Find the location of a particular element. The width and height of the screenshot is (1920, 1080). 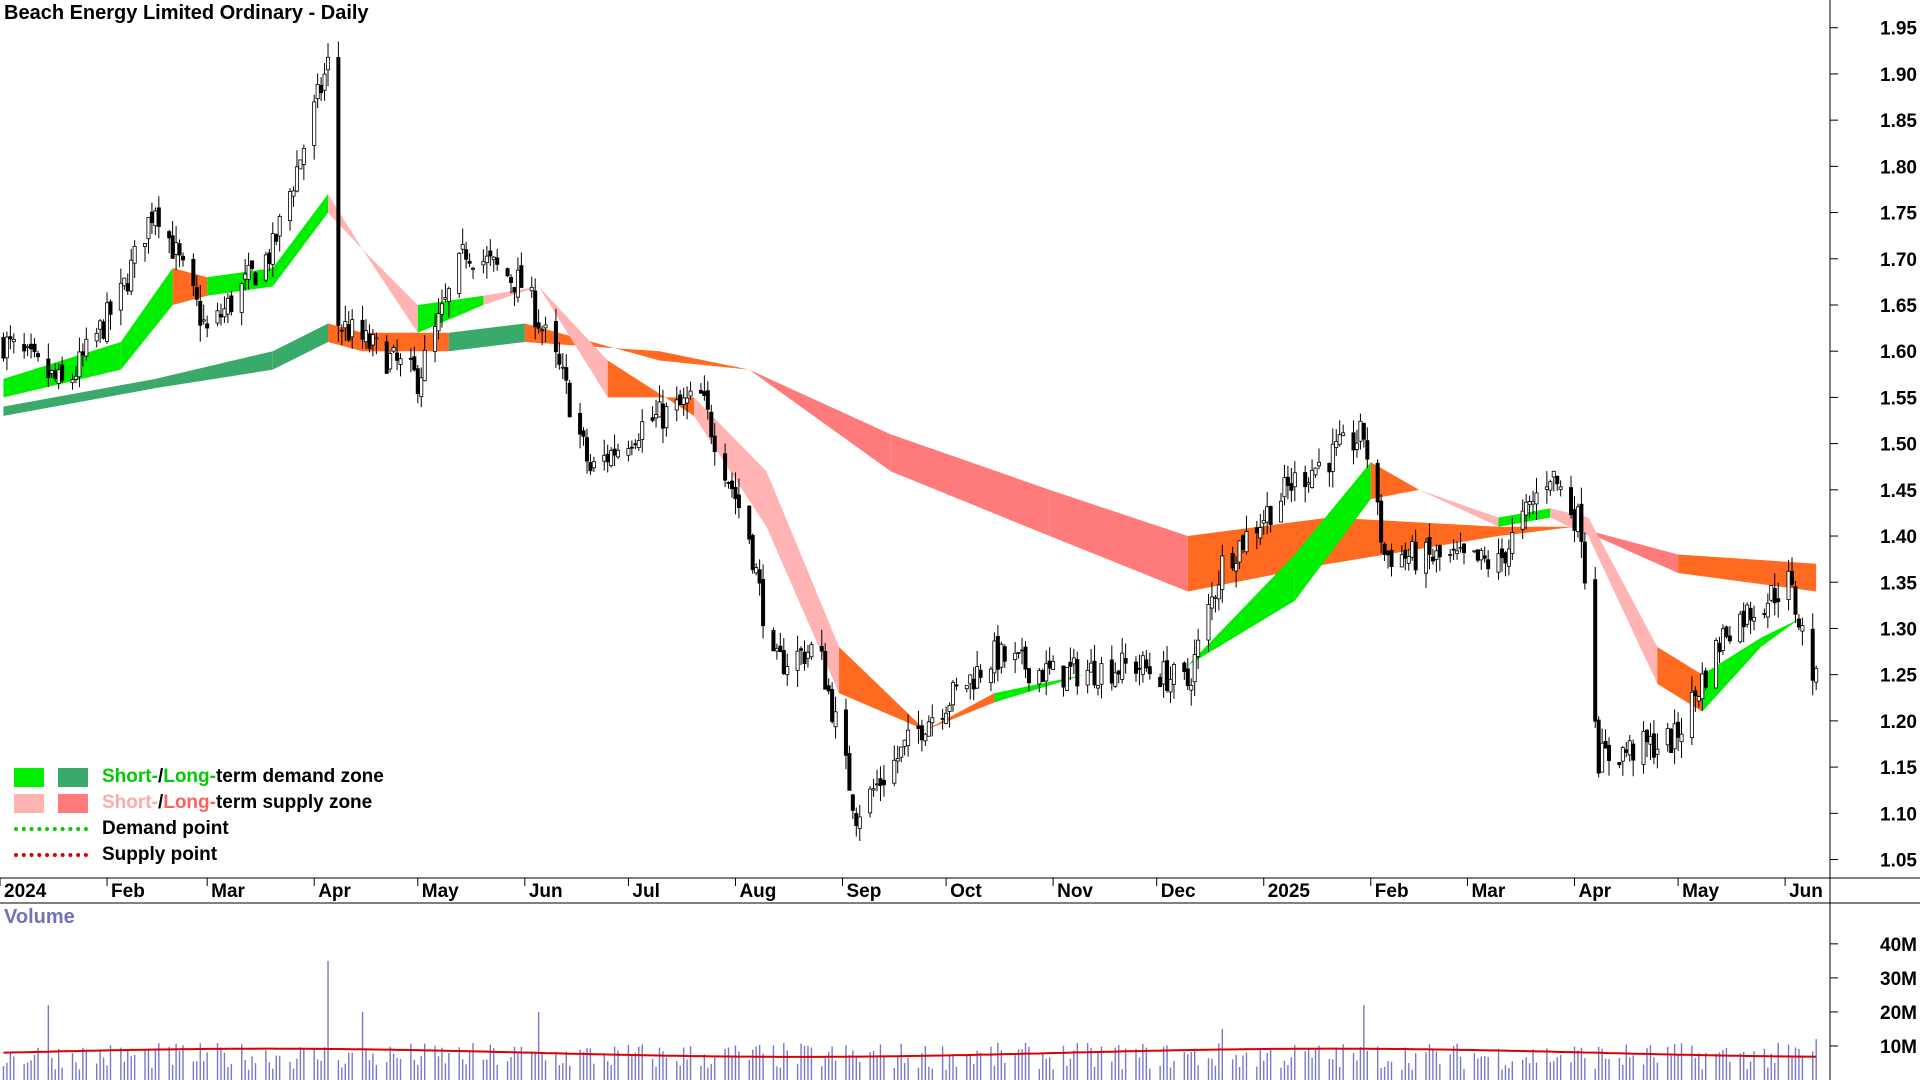

y-tick-label: 1.35 is located at coordinates (1898, 583).